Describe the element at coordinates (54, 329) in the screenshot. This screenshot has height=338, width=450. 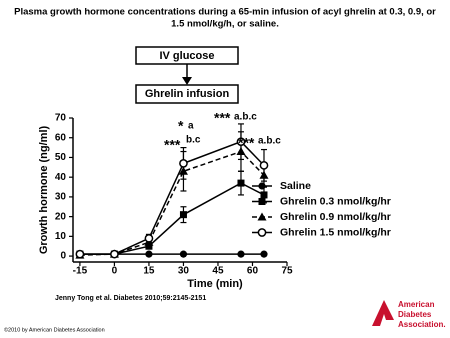
I see `copyright: ©2010 by American Diabetes Association` at that location.